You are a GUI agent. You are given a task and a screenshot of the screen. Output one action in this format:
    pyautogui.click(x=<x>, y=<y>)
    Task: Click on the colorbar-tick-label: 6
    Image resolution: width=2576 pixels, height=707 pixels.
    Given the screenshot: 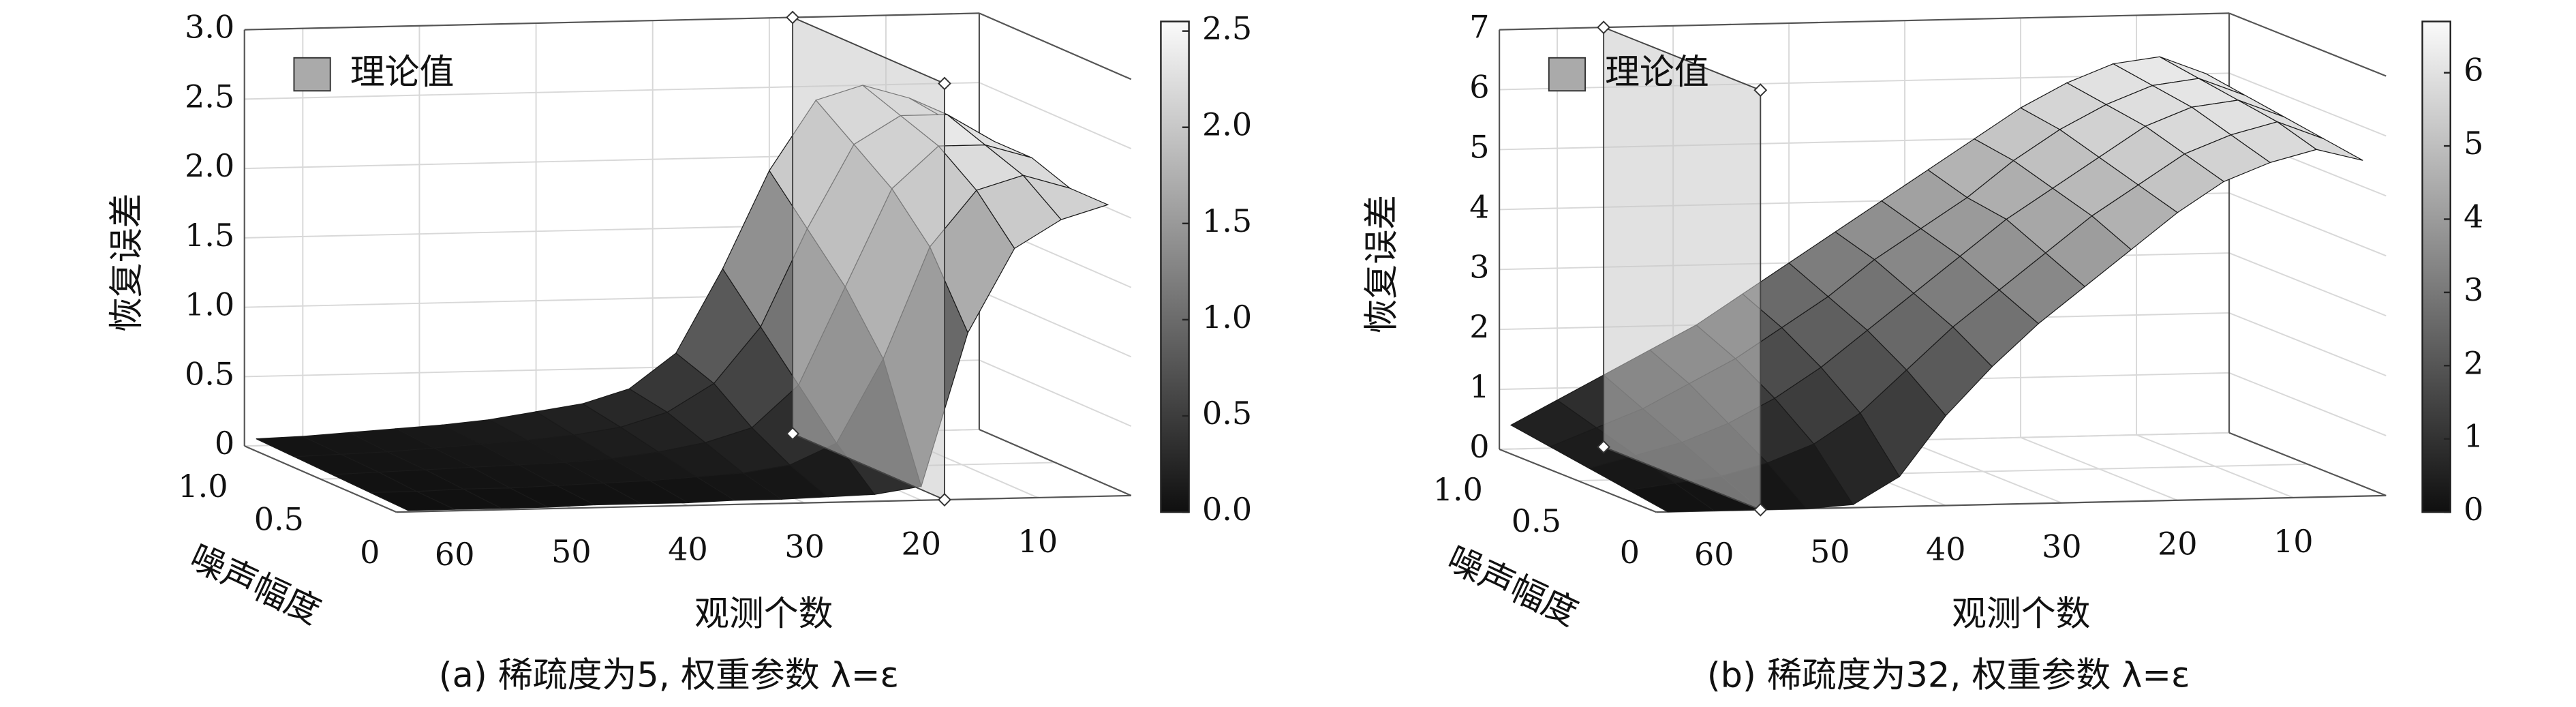 What is the action you would take?
    pyautogui.click(x=2473, y=70)
    